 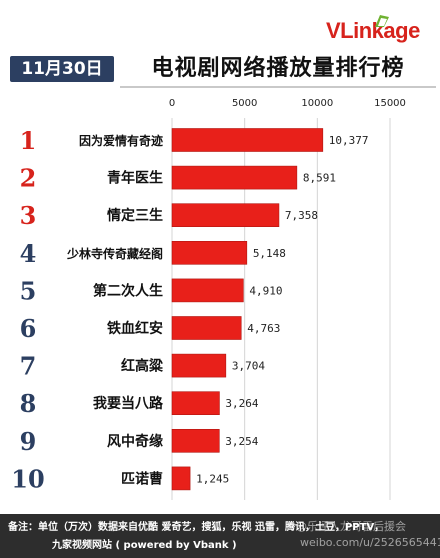 What do you see at coordinates (263, 328) in the screenshot?
I see `value-label: 4,763` at bounding box center [263, 328].